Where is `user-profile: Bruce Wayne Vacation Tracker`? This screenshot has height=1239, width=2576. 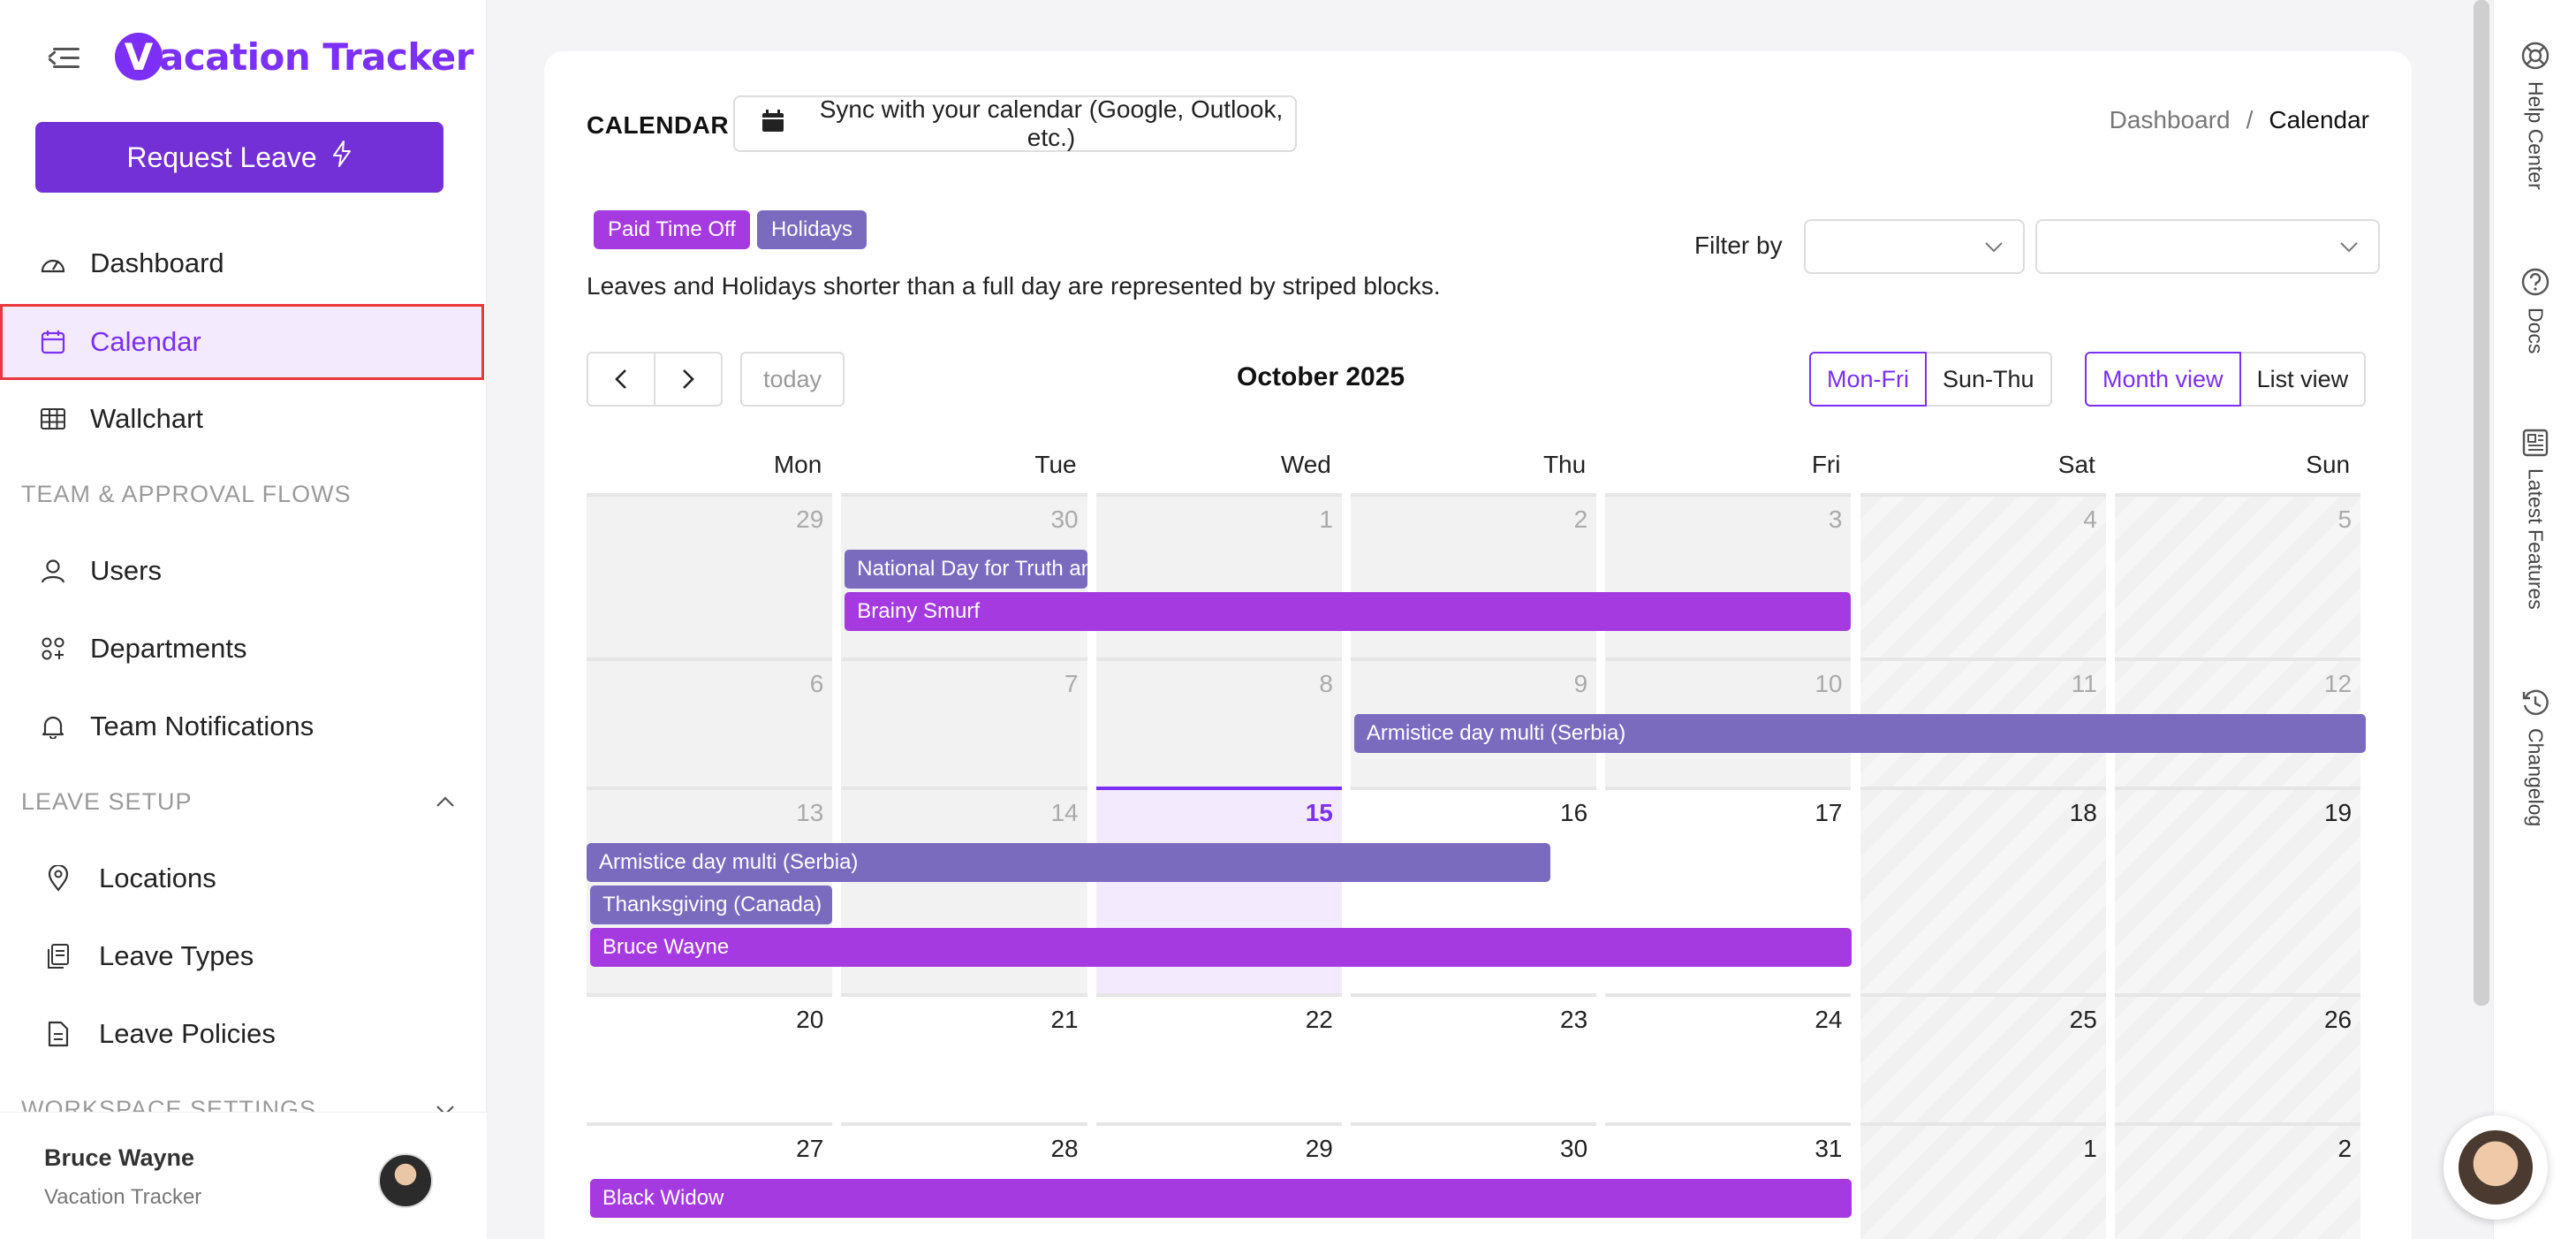 user-profile: Bruce Wayne Vacation Tracker is located at coordinates (244, 1176).